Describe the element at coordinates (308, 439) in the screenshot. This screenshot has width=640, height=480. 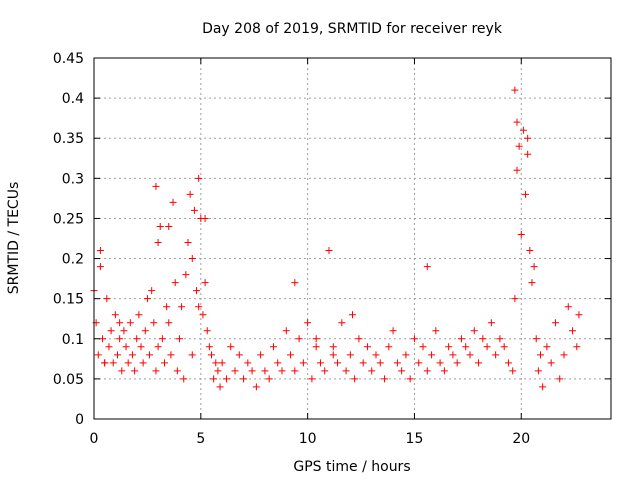
I see `x-tick-label: 10` at that location.